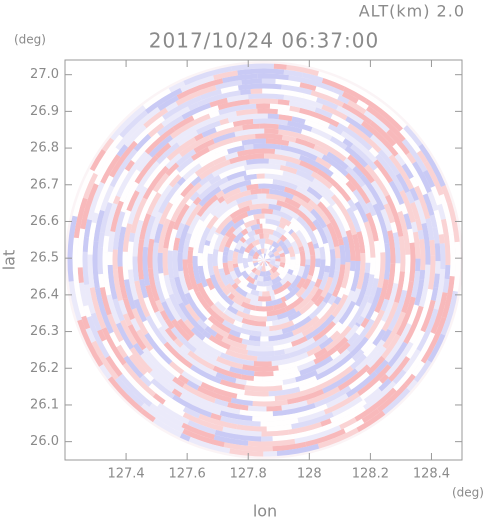 This screenshot has height=521, width=491. Describe the element at coordinates (44, 148) in the screenshot. I see `y-tick-label: 26.8` at that location.